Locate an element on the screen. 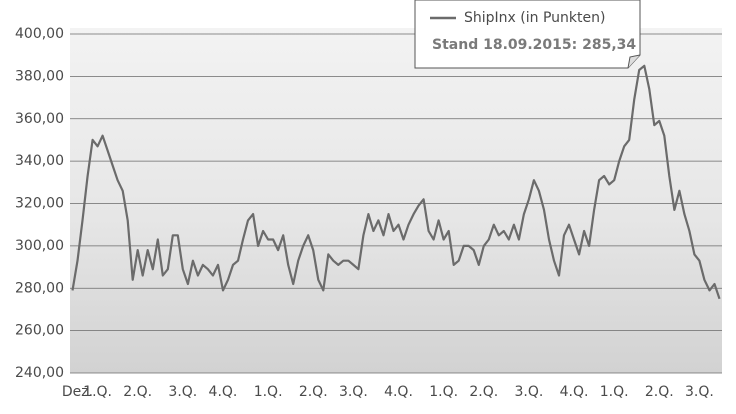  y-tick-label: 320,00 is located at coordinates (39, 204).